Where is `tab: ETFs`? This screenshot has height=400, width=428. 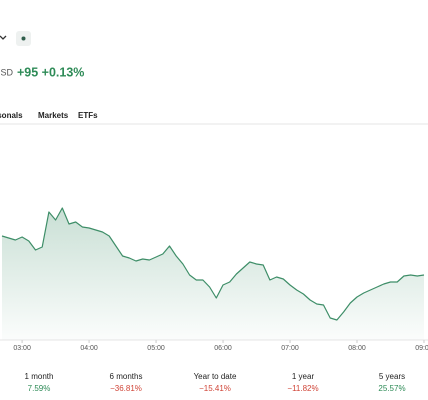
tab: ETFs is located at coordinates (88, 115).